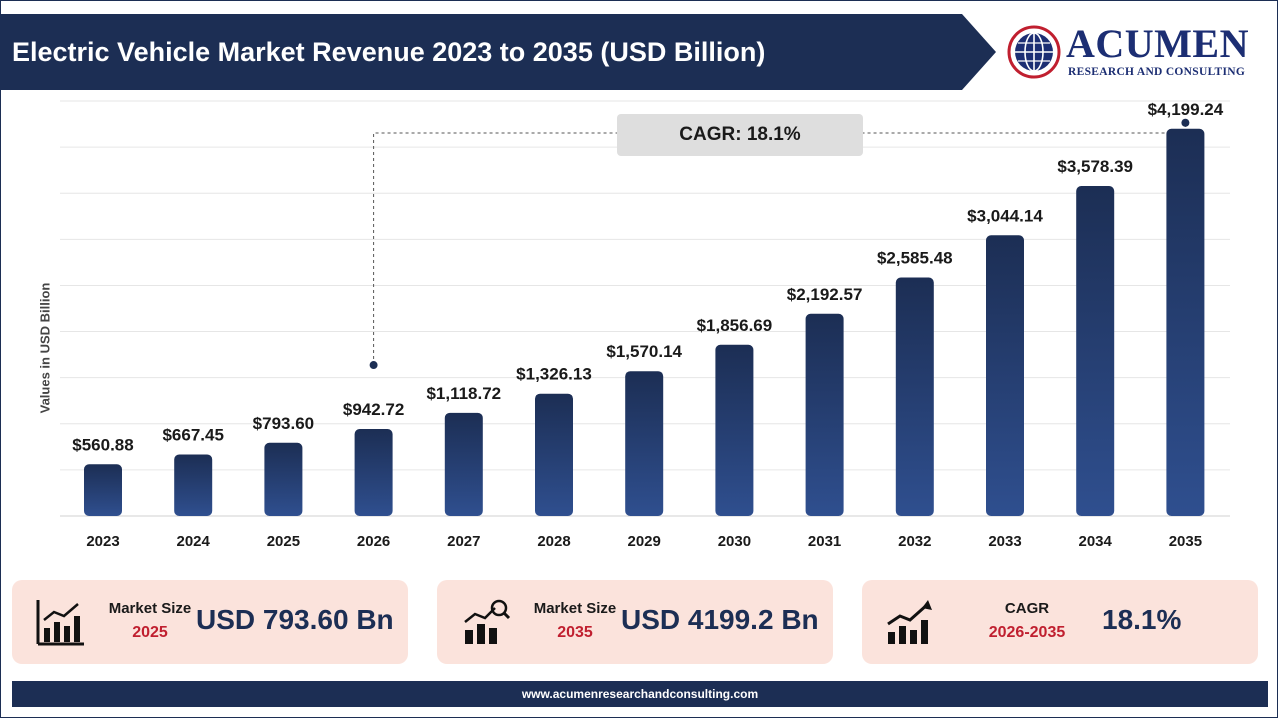 The width and height of the screenshot is (1280, 720). I want to click on x-tick-2031: 2031, so click(824, 541).